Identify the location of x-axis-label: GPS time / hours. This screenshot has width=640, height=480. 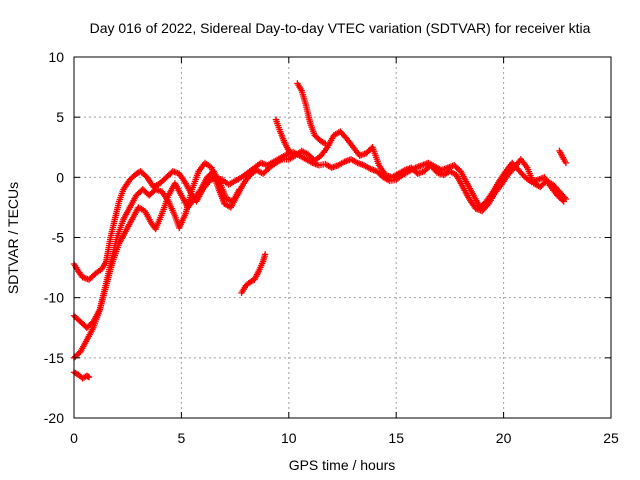
(342, 465).